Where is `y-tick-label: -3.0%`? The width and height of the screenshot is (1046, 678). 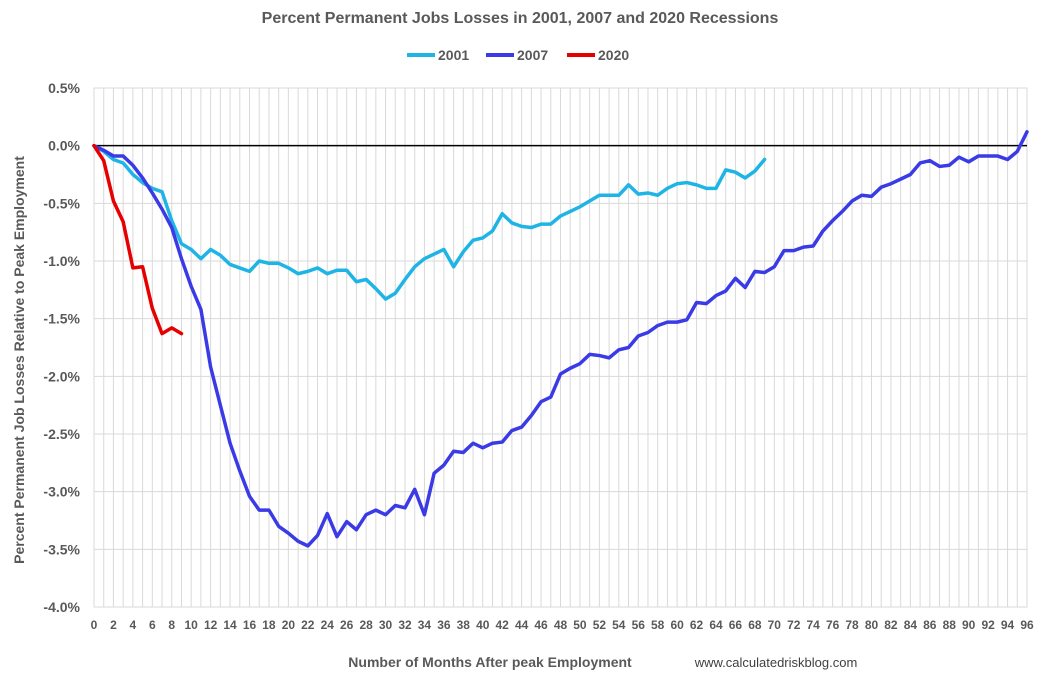 y-tick-label: -3.0% is located at coordinates (61, 492).